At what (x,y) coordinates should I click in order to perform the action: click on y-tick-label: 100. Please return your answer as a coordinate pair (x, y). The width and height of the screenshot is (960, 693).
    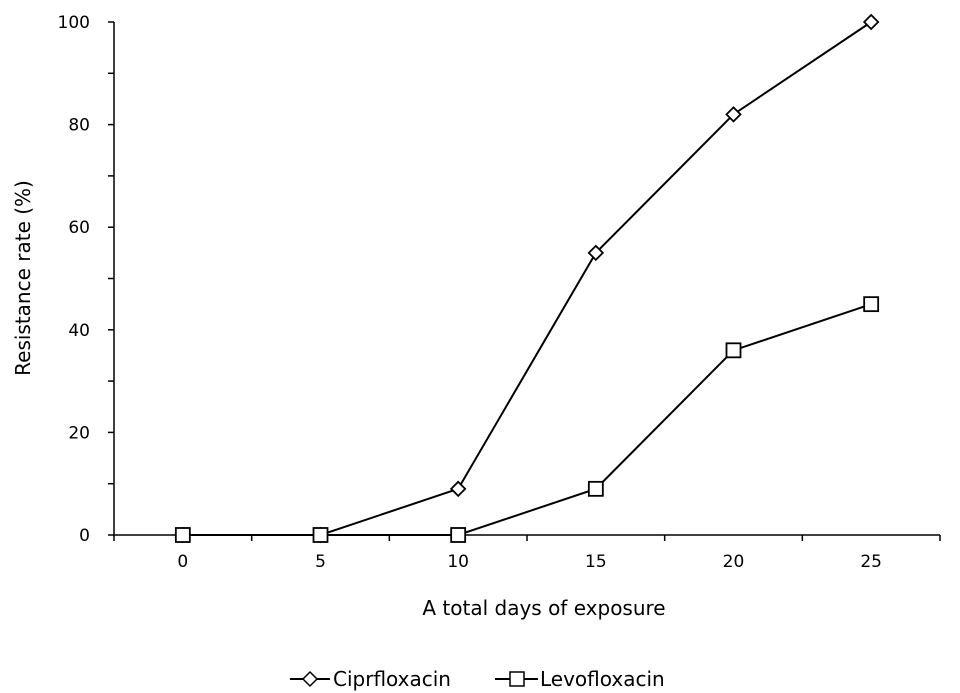
    Looking at the image, I should click on (74, 23).